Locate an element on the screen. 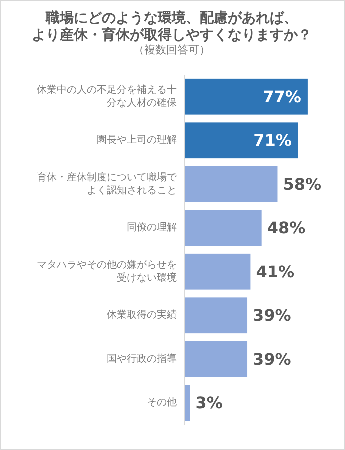  y-tick-label: マタハラやその他の嫌がらせを受けない環境 is located at coordinates (107, 271).